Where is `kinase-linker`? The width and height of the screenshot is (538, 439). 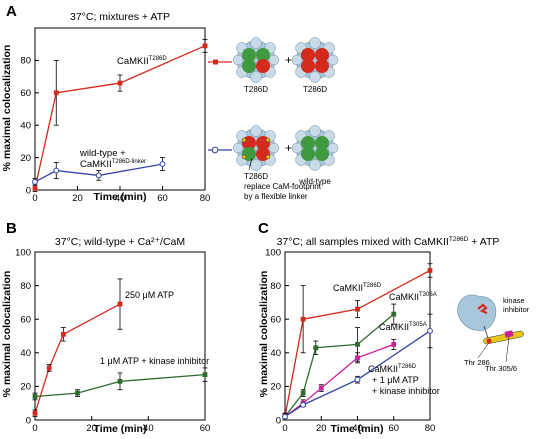
kinase-linker is located at coordinates (486, 332).